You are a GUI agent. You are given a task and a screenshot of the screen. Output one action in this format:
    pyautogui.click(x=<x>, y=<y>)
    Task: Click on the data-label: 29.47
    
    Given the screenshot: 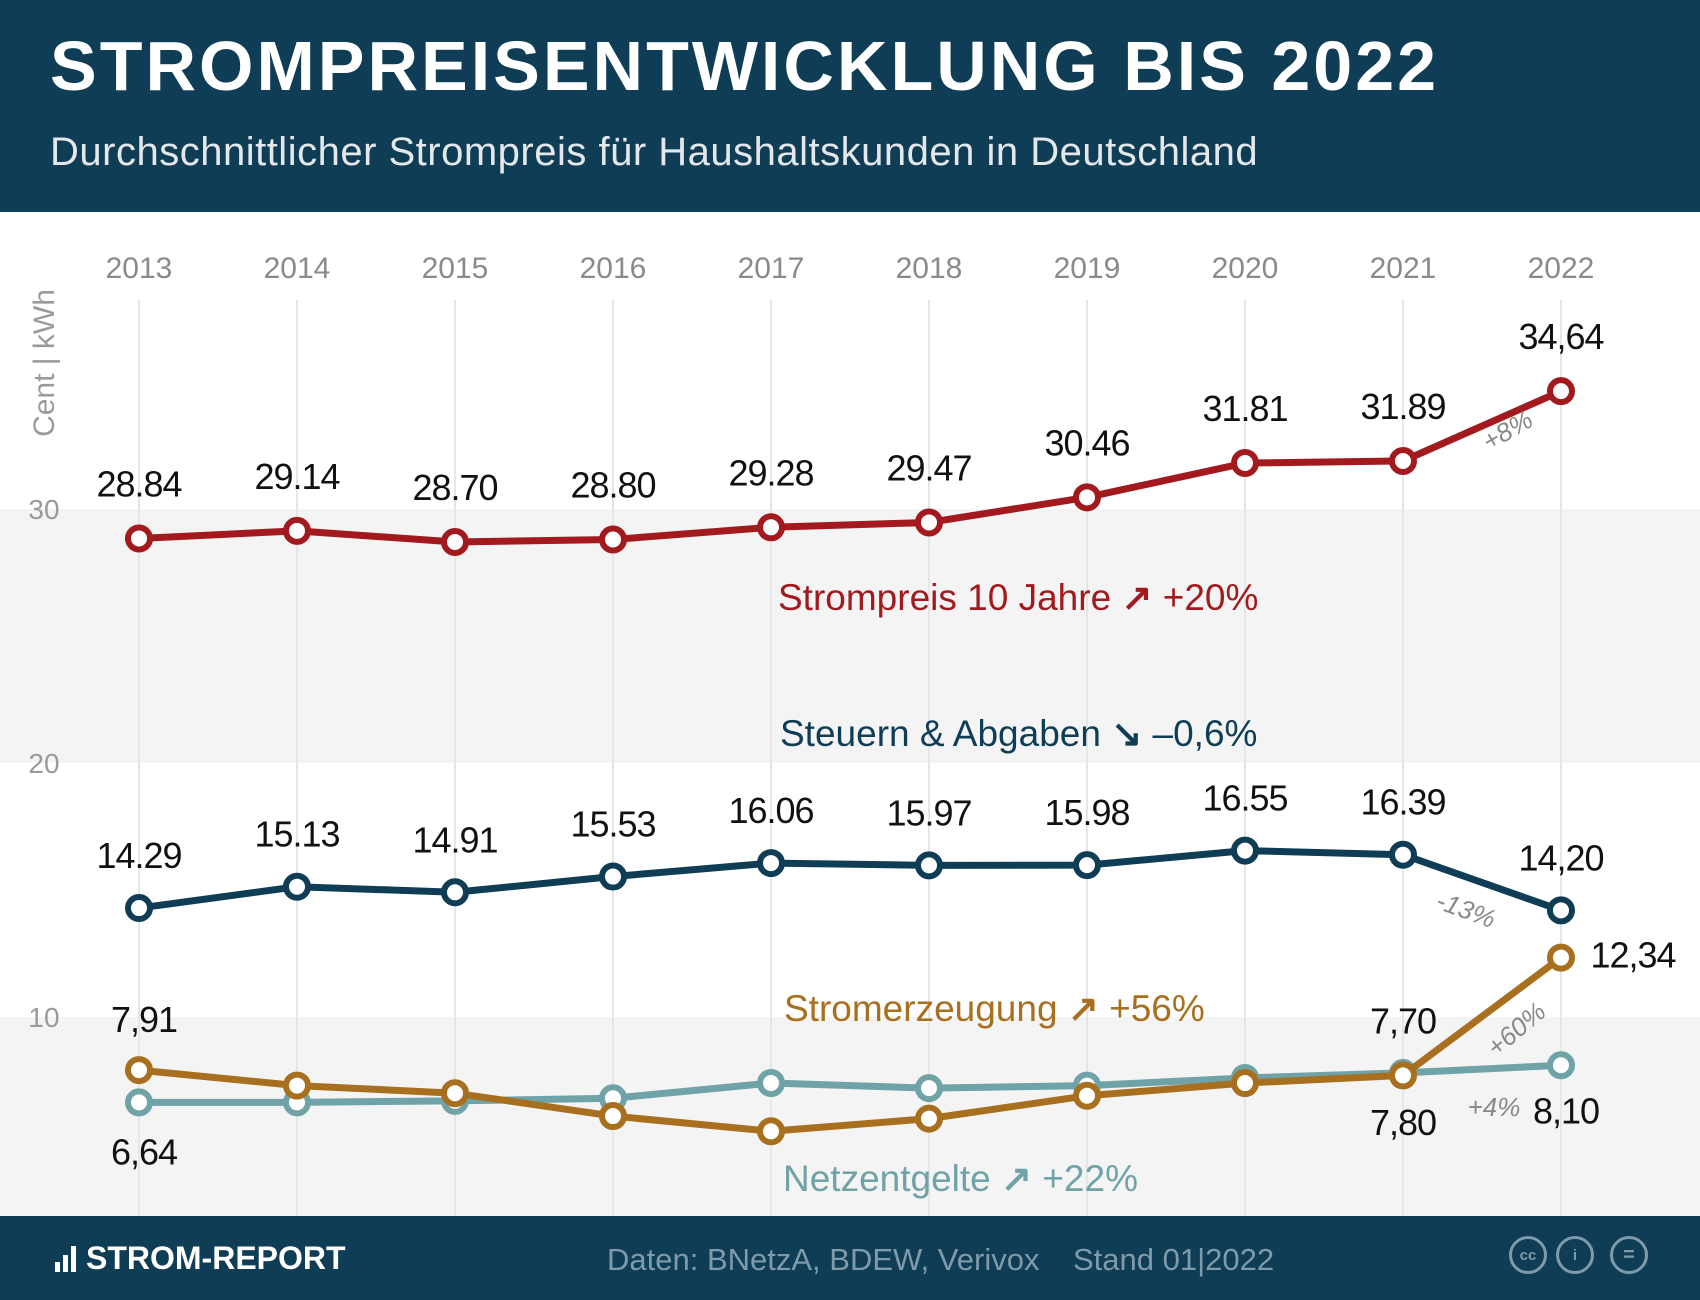 What is the action you would take?
    pyautogui.click(x=928, y=467)
    